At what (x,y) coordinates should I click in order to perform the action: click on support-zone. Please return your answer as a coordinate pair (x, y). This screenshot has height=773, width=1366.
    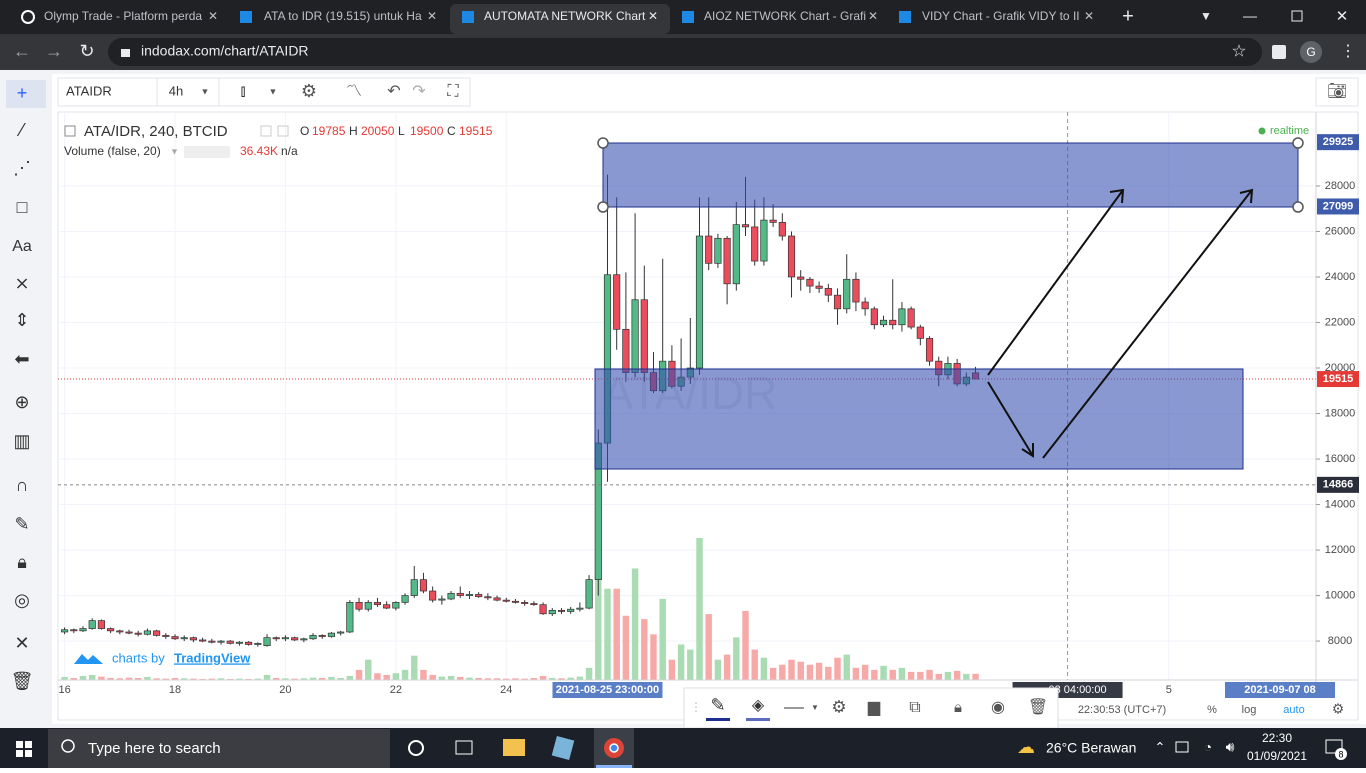
    Looking at the image, I should click on (919, 419).